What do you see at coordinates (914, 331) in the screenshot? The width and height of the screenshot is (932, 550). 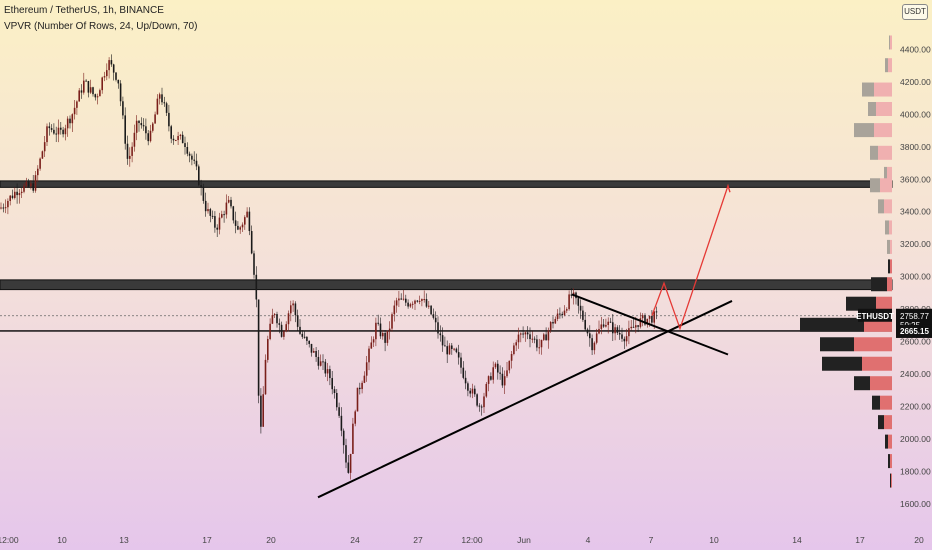 I see `marked-level-tag` at bounding box center [914, 331].